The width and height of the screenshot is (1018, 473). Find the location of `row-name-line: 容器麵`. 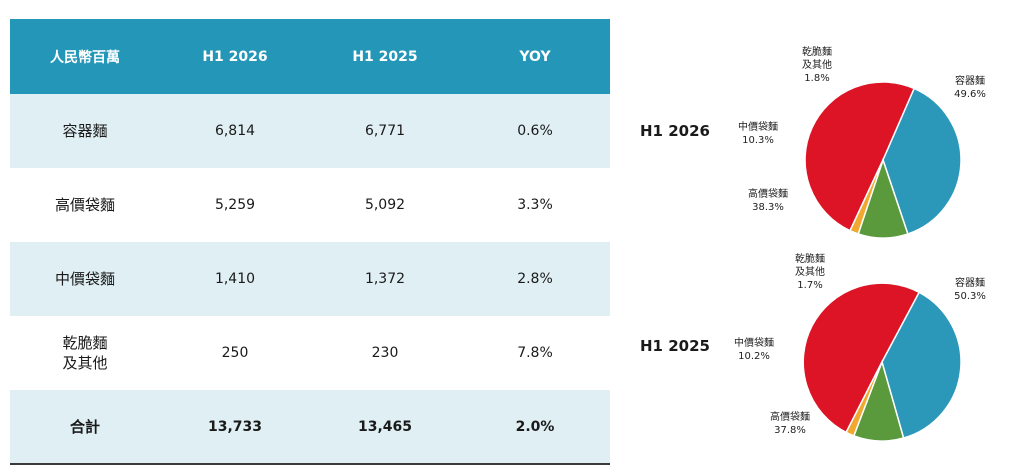

row-name-line: 容器麵 is located at coordinates (85, 131).